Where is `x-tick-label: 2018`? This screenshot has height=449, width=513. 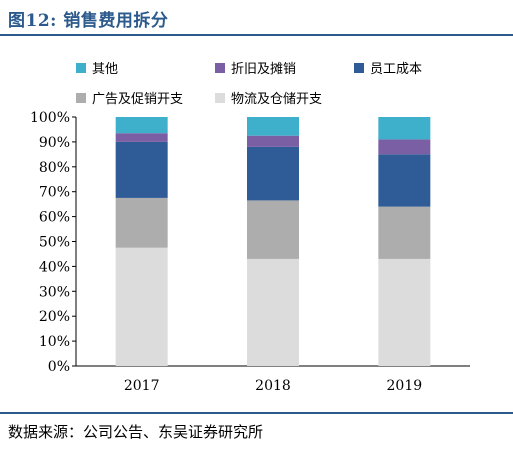 x-tick-label: 2018 is located at coordinates (273, 386).